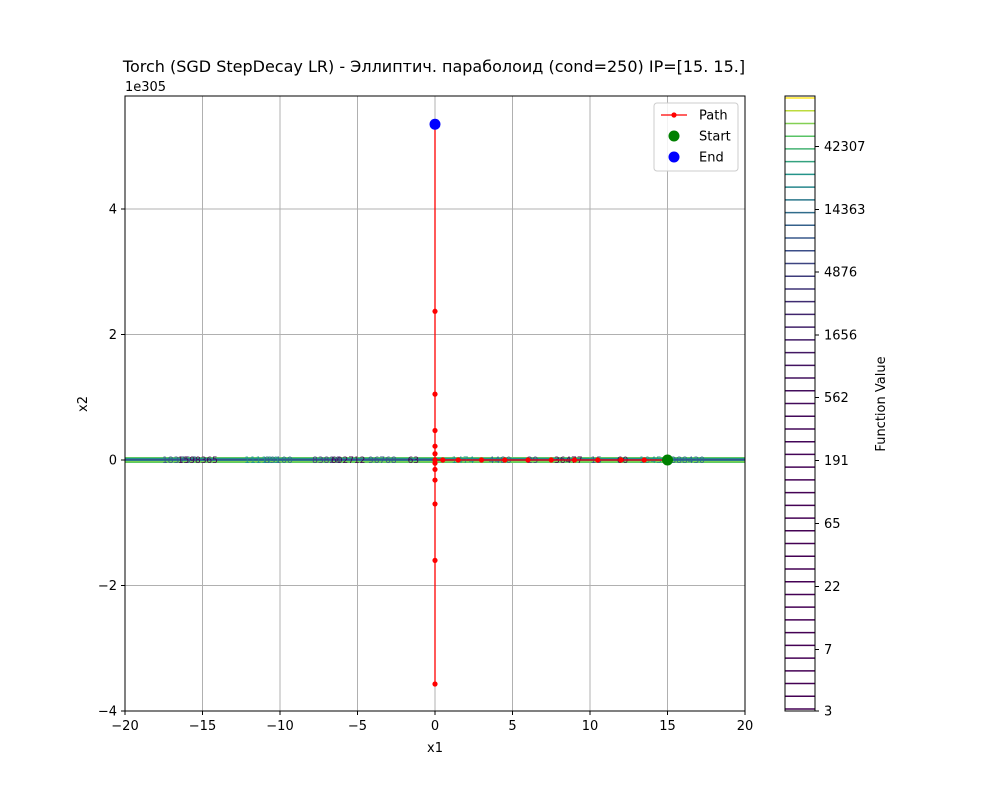 The height and width of the screenshot is (804, 1000). What do you see at coordinates (435, 124) in the screenshot?
I see `end-marker` at bounding box center [435, 124].